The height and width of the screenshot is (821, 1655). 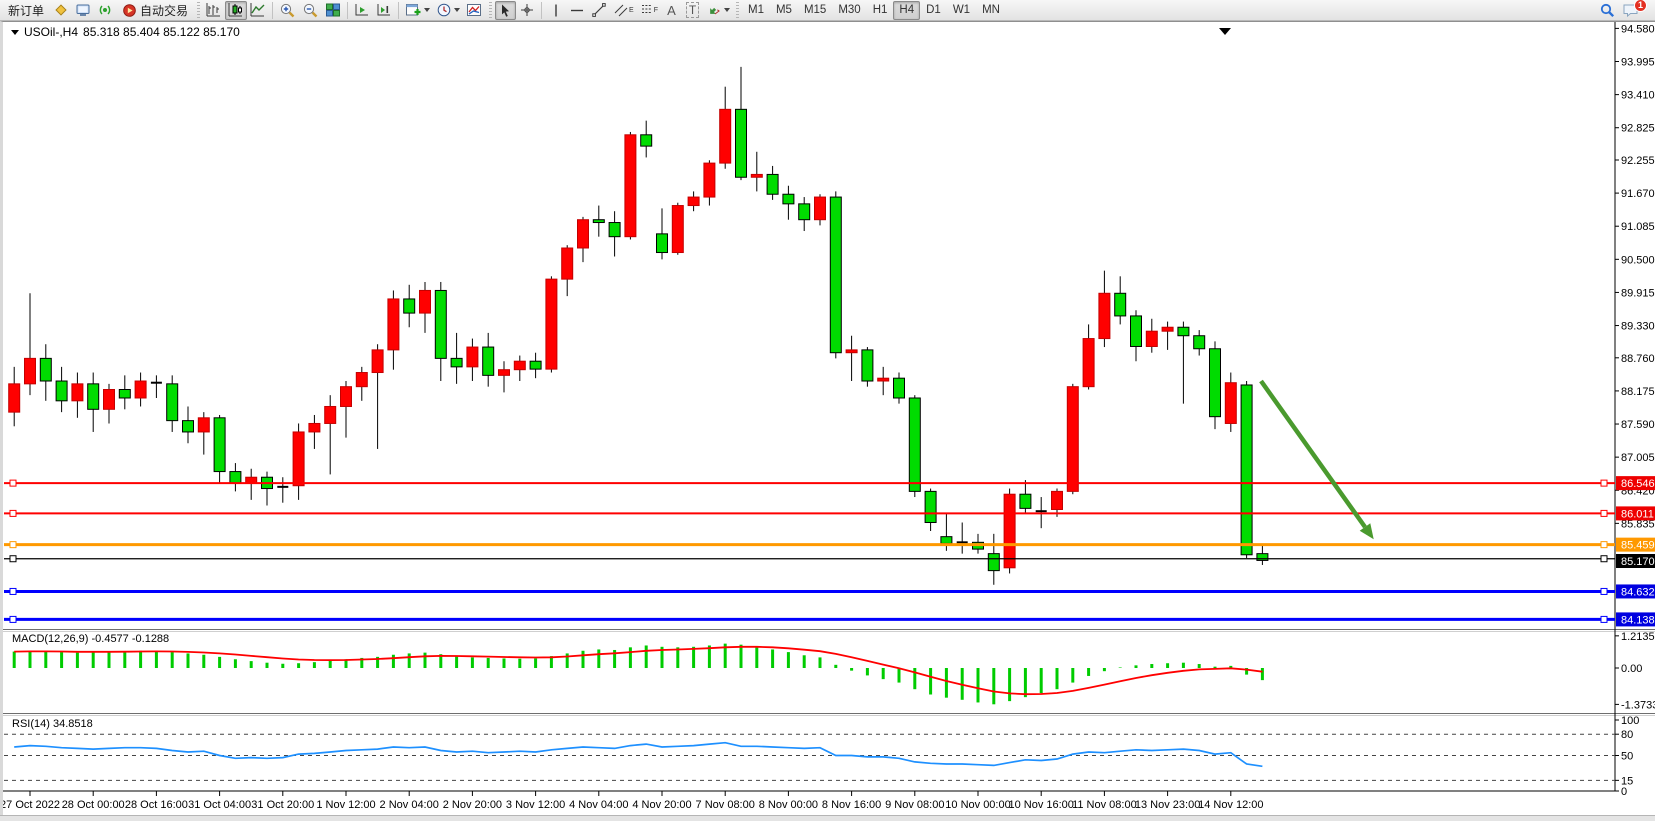 What do you see at coordinates (961, 10) in the screenshot?
I see `timeframe-w1-button: W1` at bounding box center [961, 10].